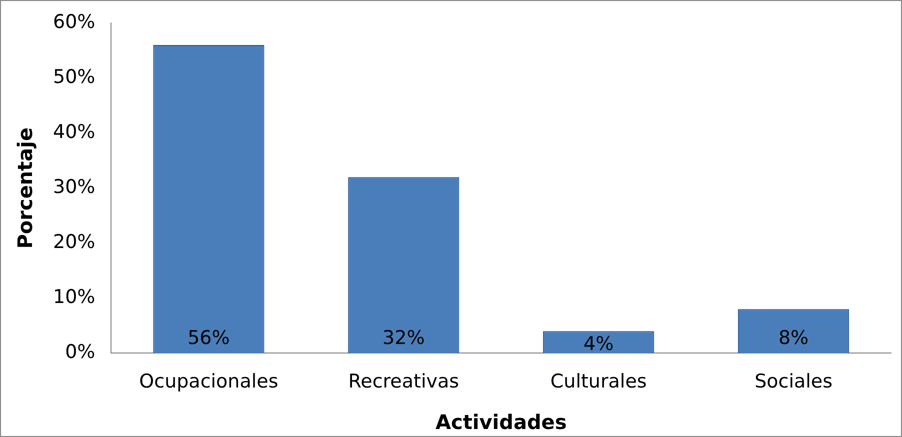 This screenshot has width=902, height=437. What do you see at coordinates (208, 381) in the screenshot?
I see `x-tick-label: Ocupacionales` at bounding box center [208, 381].